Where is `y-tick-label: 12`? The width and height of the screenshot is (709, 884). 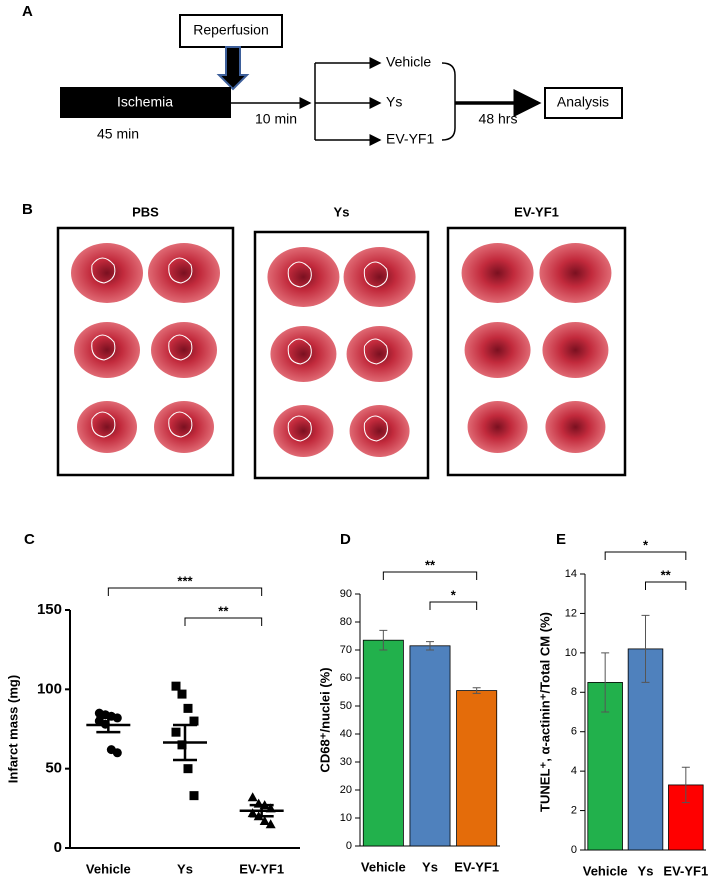
y-tick-label: 12 is located at coordinates (571, 613).